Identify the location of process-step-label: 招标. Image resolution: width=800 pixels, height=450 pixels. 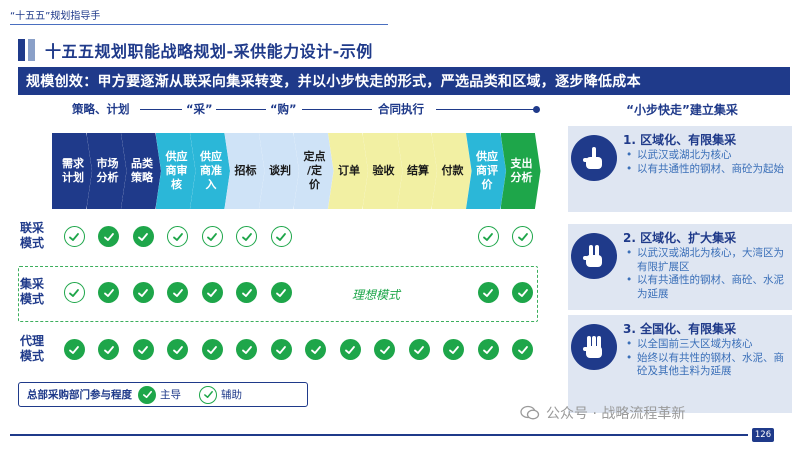
(245, 170).